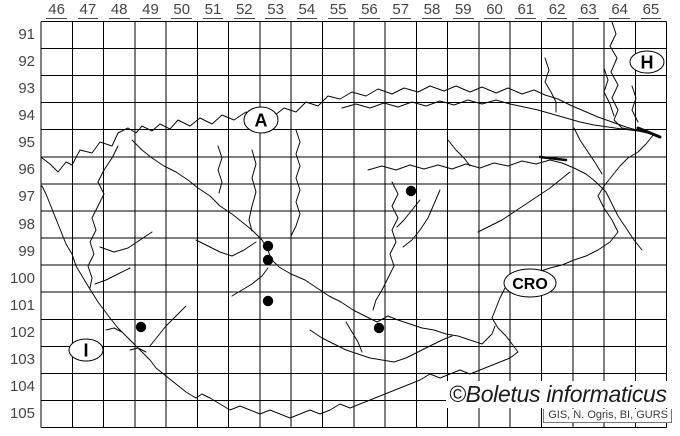 This screenshot has height=436, width=680. I want to click on column-label-47: 47, so click(88, 10).